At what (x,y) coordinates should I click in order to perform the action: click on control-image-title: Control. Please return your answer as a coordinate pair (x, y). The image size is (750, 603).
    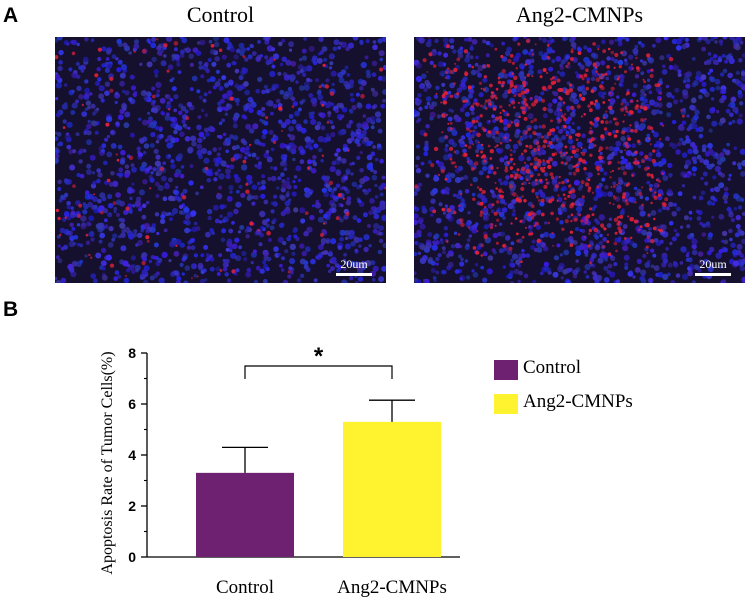
    Looking at the image, I should click on (220, 14).